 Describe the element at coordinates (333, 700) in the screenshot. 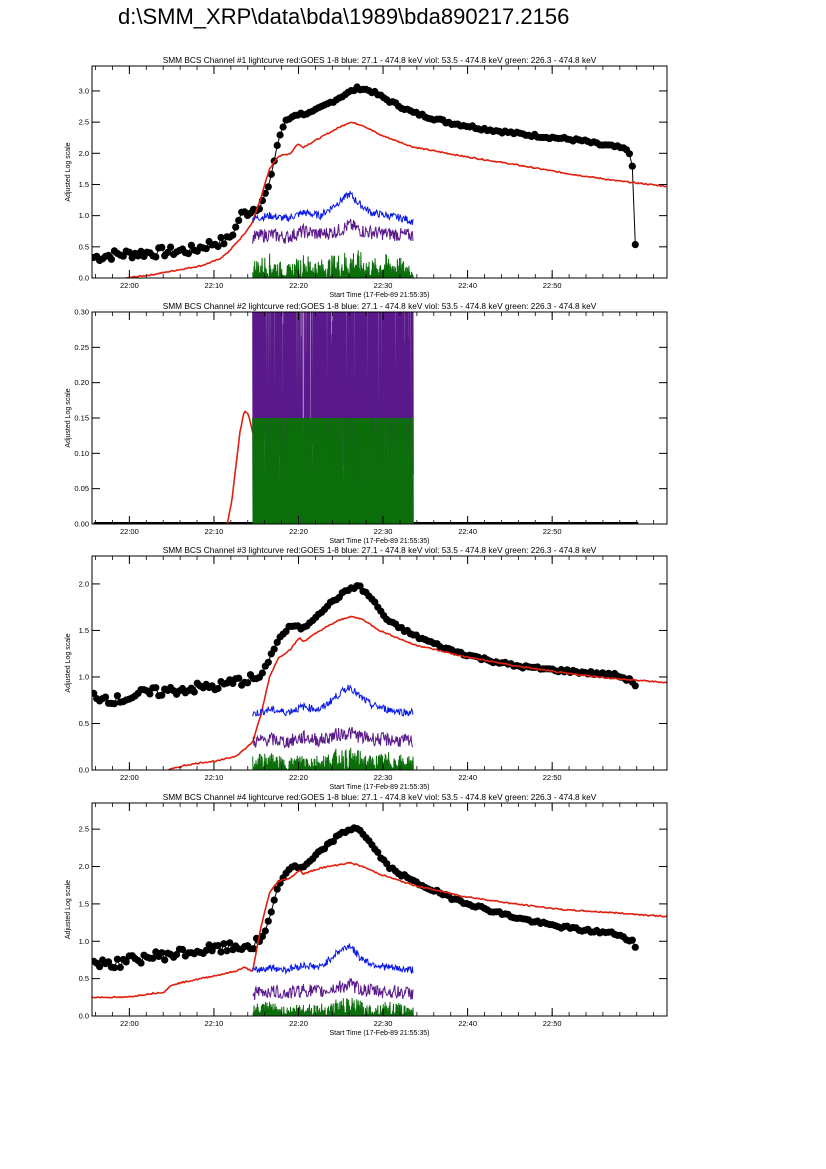

I see `blue-trace` at that location.